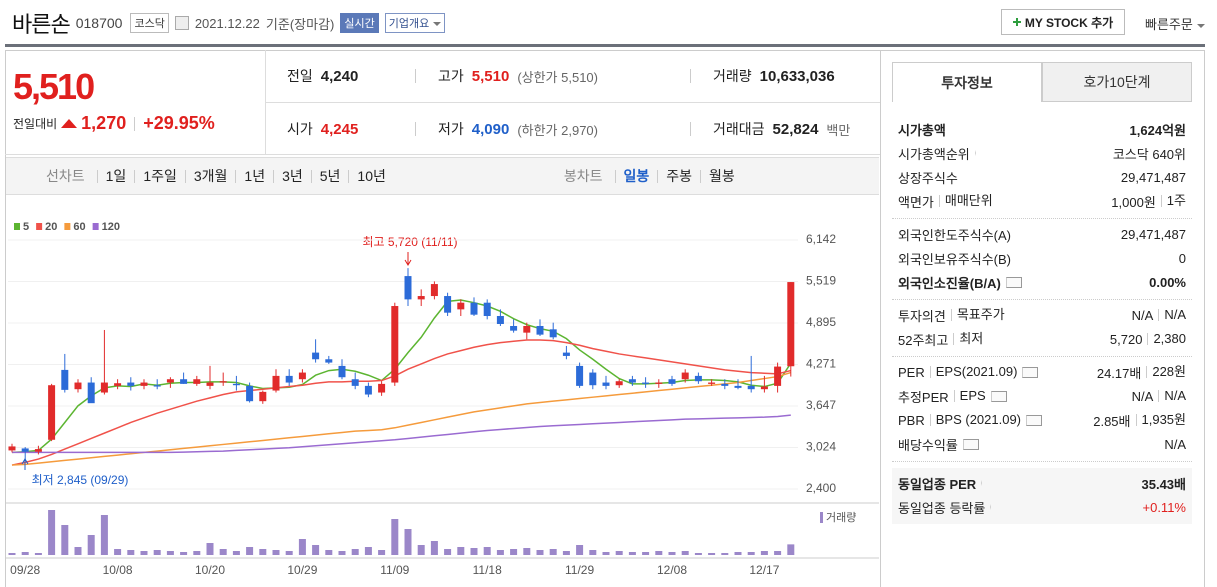 The image size is (1217, 587). I want to click on change: 전일대비 1,270 +29.95%, so click(114, 123).